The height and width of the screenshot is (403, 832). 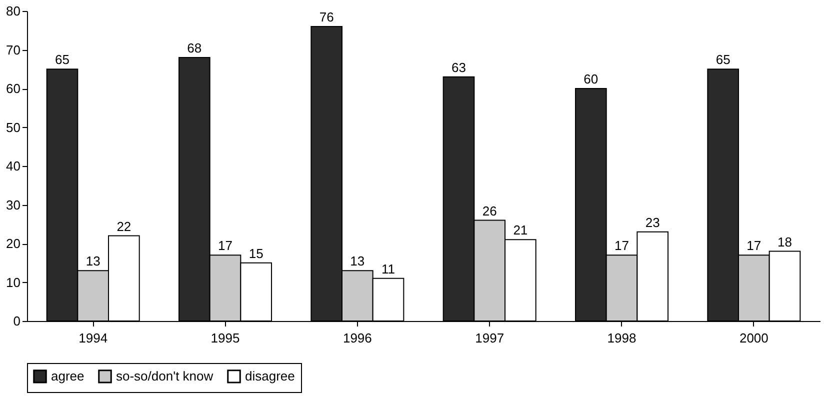 I want to click on y-tick-label: 50, so click(x=13, y=127).